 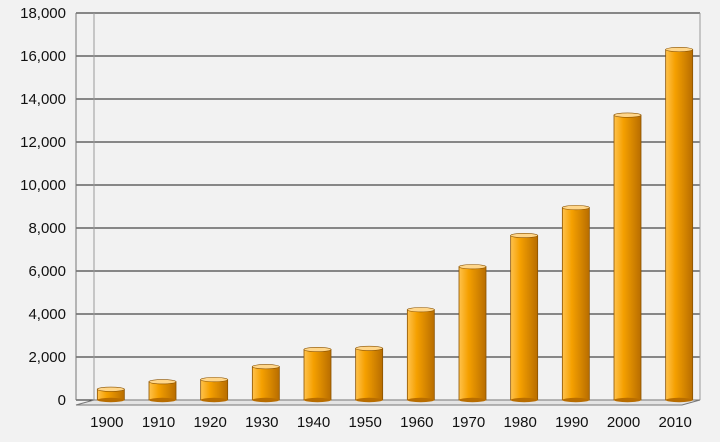 What do you see at coordinates (209, 422) in the screenshot?
I see `x-tick-label: 1920` at bounding box center [209, 422].